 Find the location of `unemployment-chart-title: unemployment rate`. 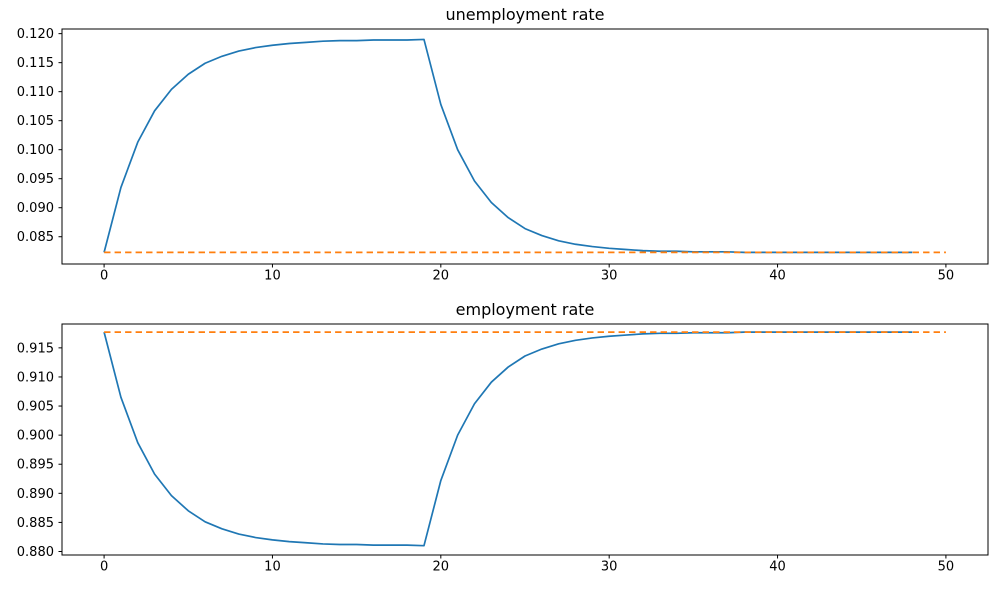

unemployment-chart-title: unemployment rate is located at coordinates (525, 14).